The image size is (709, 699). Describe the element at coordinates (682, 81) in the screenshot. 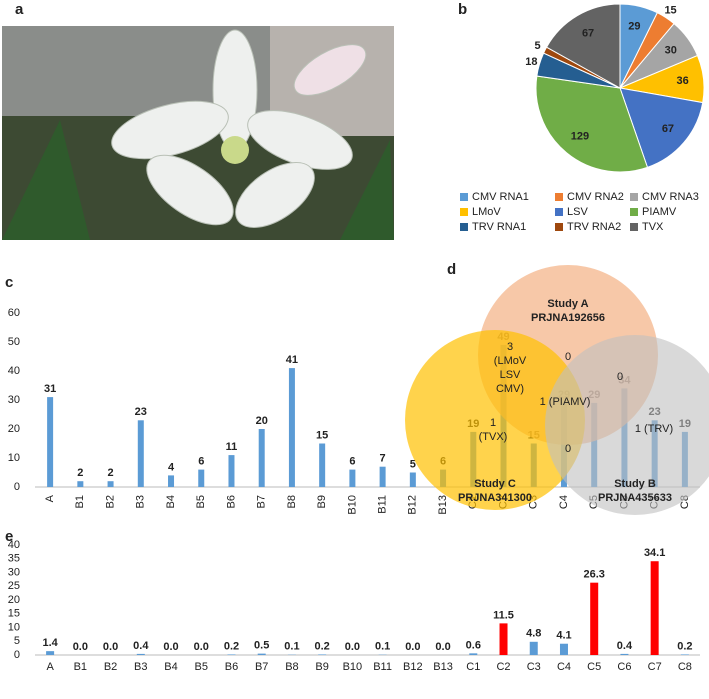

I see `data-label: 36` at that location.